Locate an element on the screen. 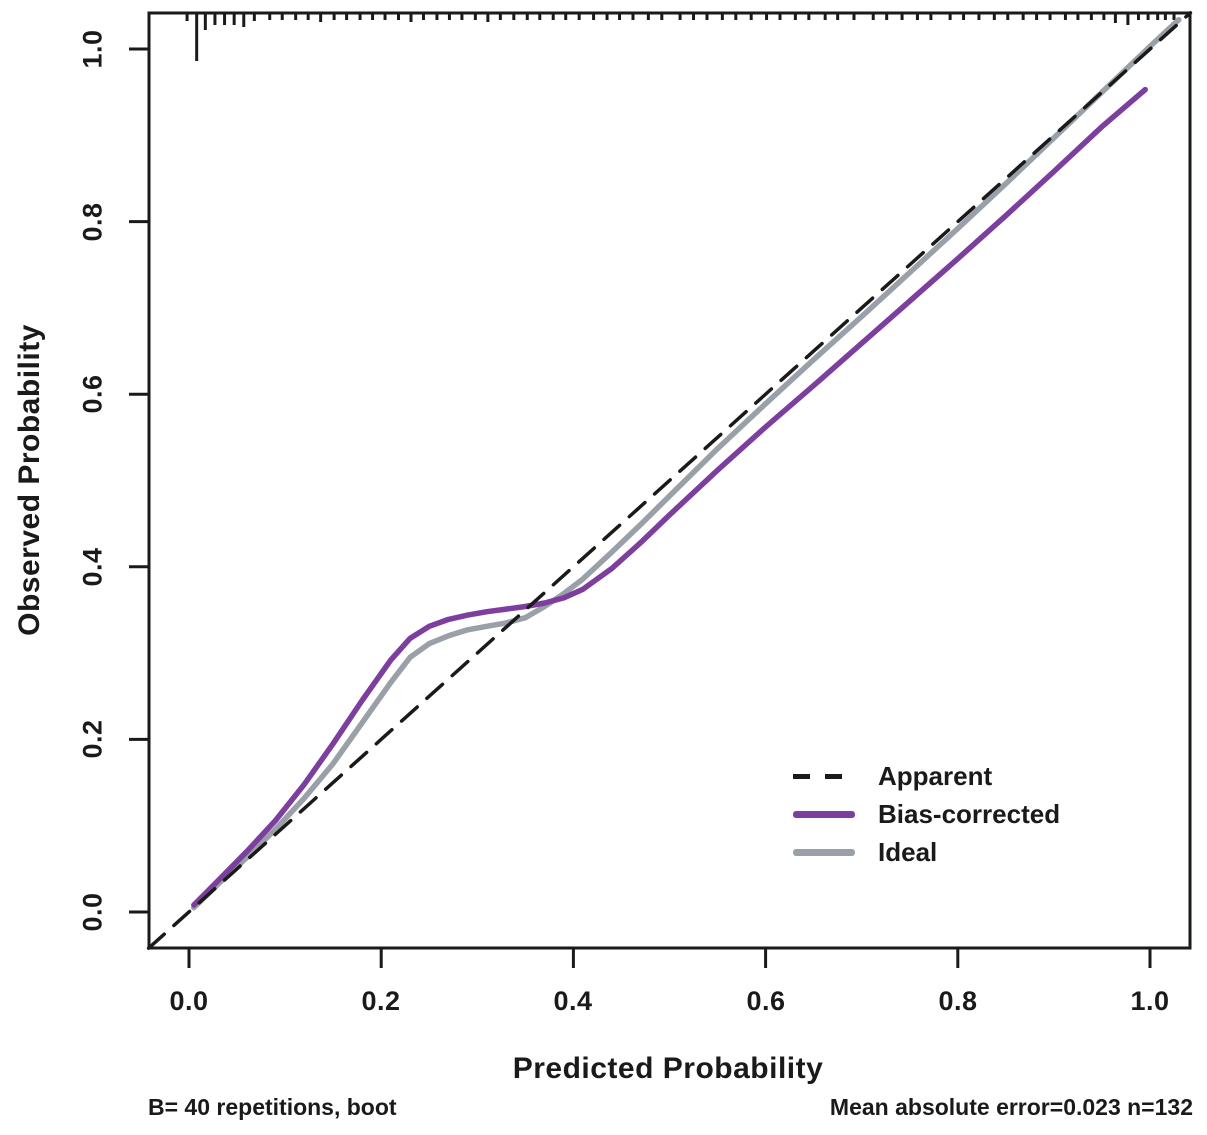  legend-item-ideal: Ideal is located at coordinates (926, 852).